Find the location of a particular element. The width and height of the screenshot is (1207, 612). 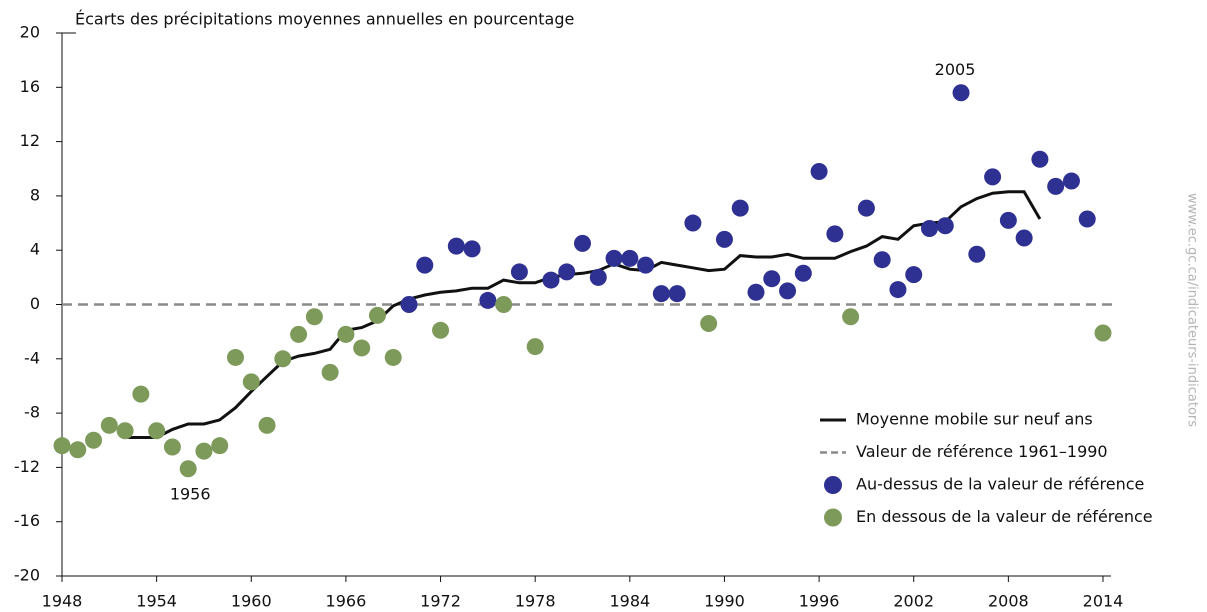

annotation: 2005 is located at coordinates (955, 69).